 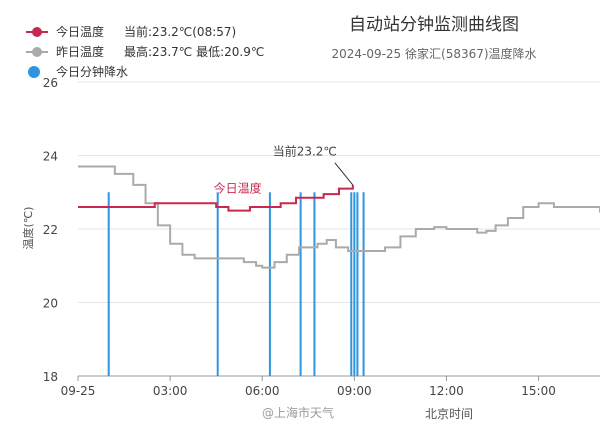 I want to click on legend-current-text: 当前:23.2℃(08:57), so click(x=180, y=32).